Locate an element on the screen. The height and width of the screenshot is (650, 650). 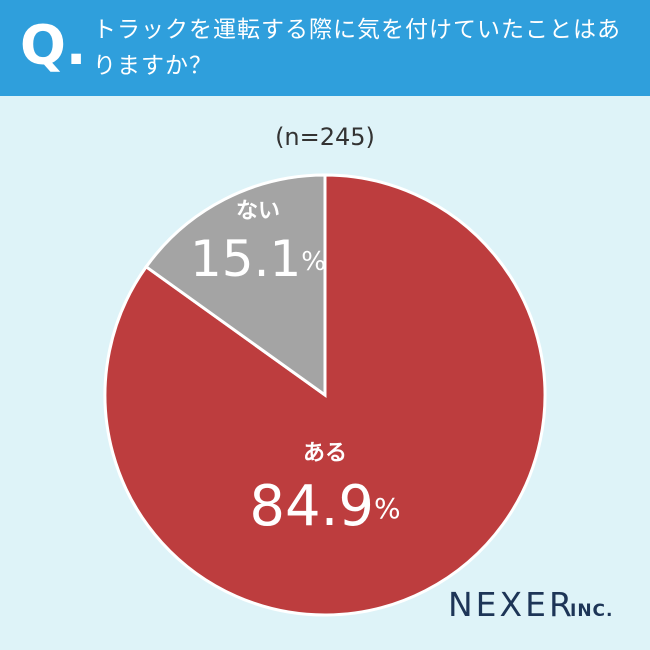
brand: NEXER is located at coordinates (511, 604).